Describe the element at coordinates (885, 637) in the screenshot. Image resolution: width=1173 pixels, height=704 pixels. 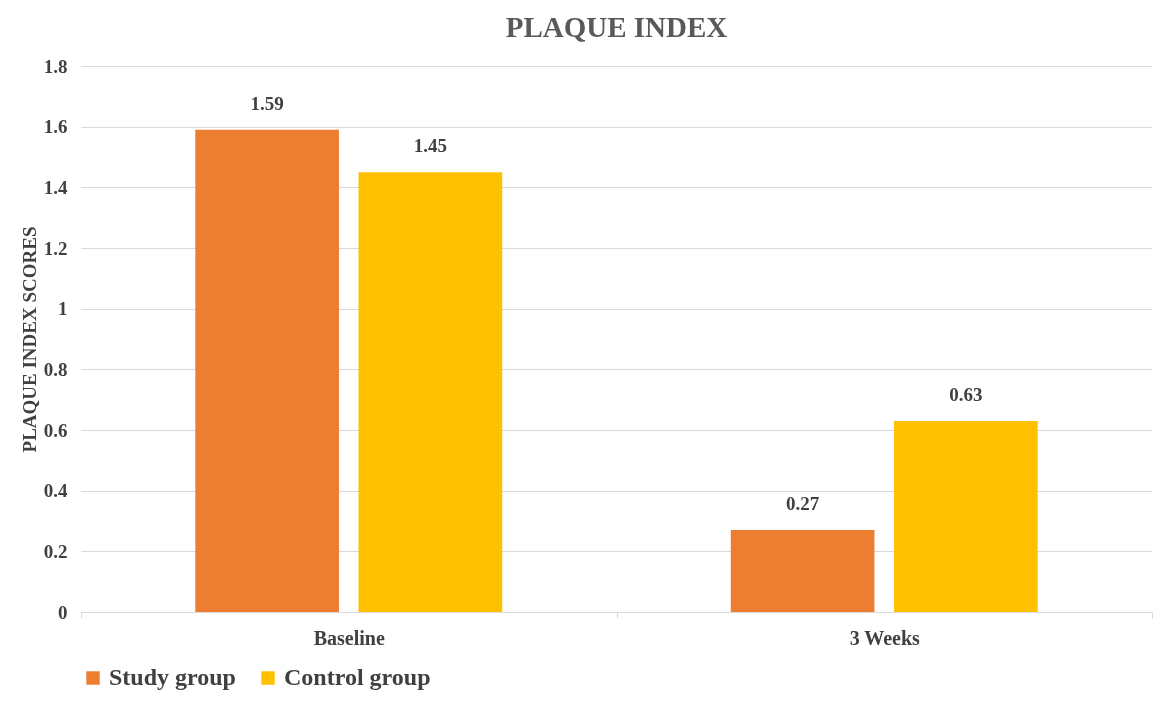
I see `x-tick-label: 3 Weeks` at that location.